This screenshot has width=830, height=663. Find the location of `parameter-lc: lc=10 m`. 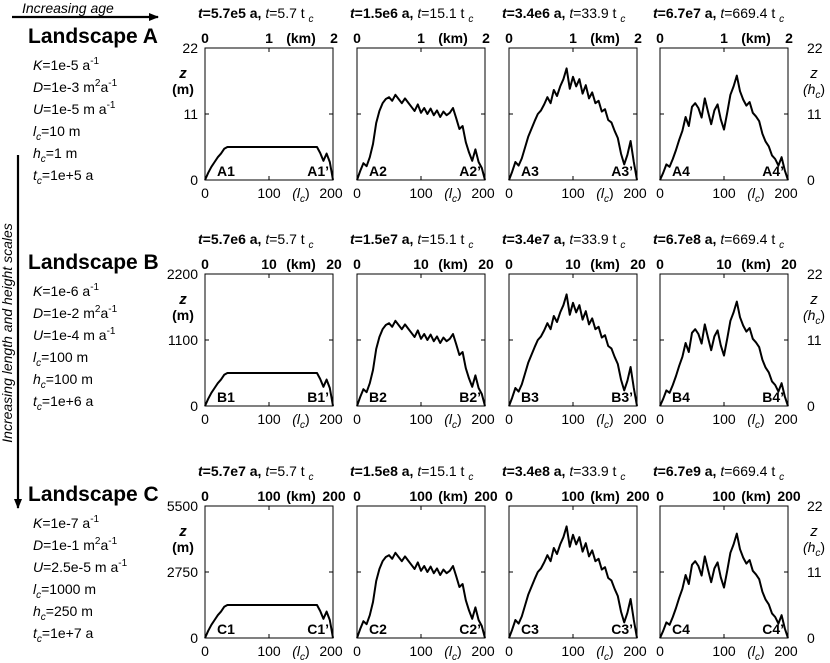

parameter-lc: lc=10 m is located at coordinates (56, 133).